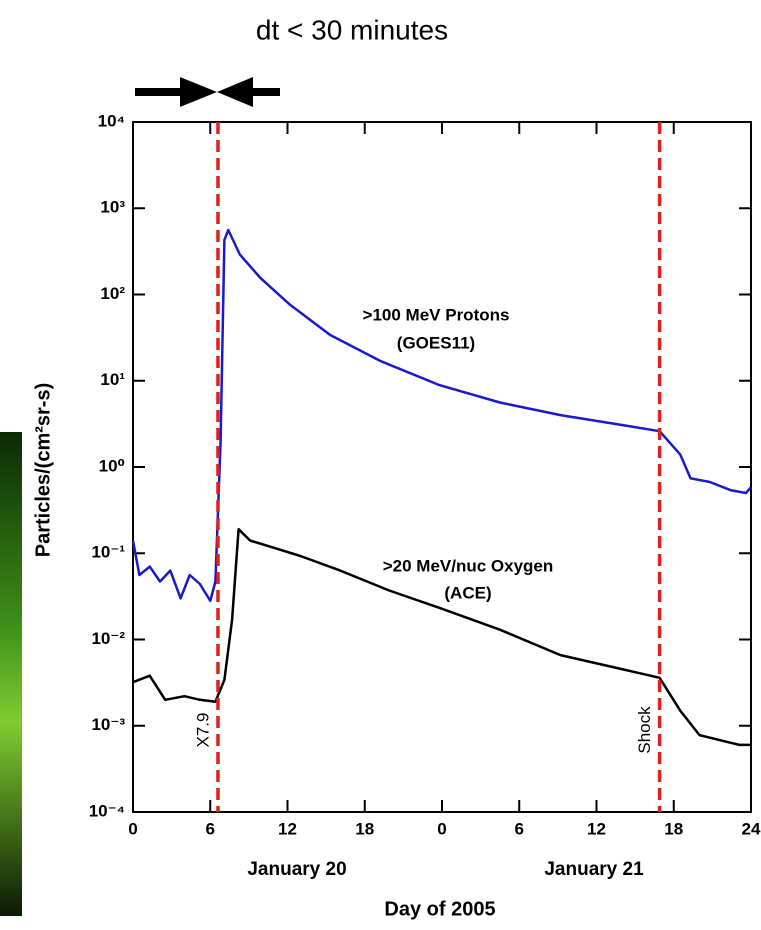  I want to click on annotation: dt < 30 minutes, so click(352, 29).